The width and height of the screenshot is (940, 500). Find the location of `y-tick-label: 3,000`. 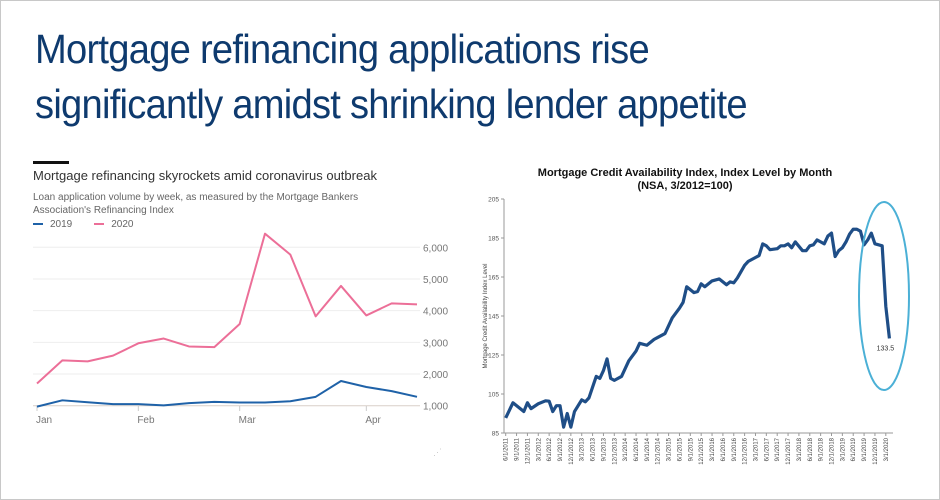

y-tick-label: 3,000 is located at coordinates (435, 343).